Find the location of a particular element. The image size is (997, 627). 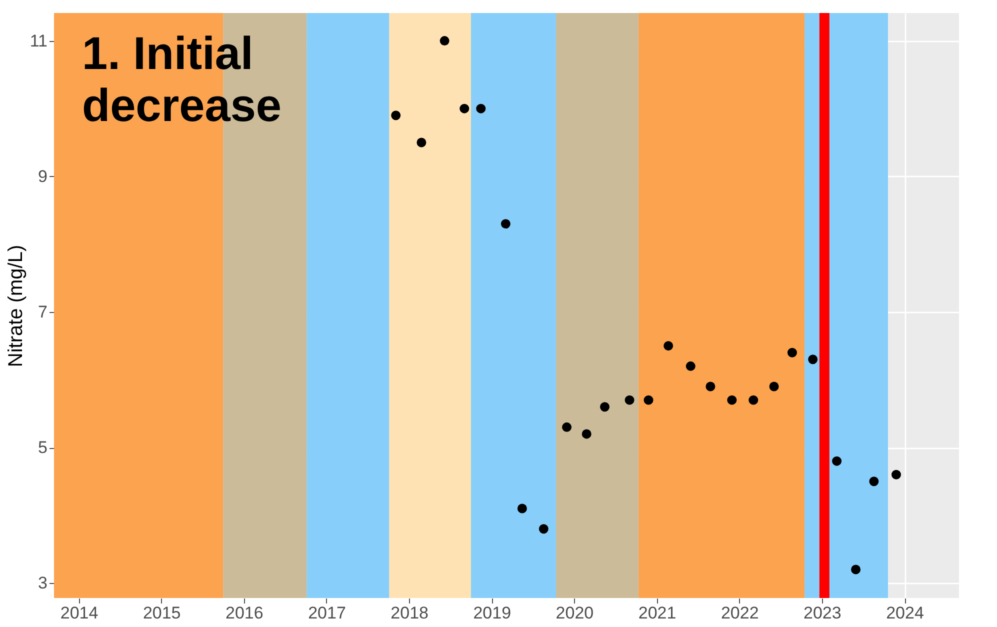

x-tick-label: 2017 is located at coordinates (327, 613).